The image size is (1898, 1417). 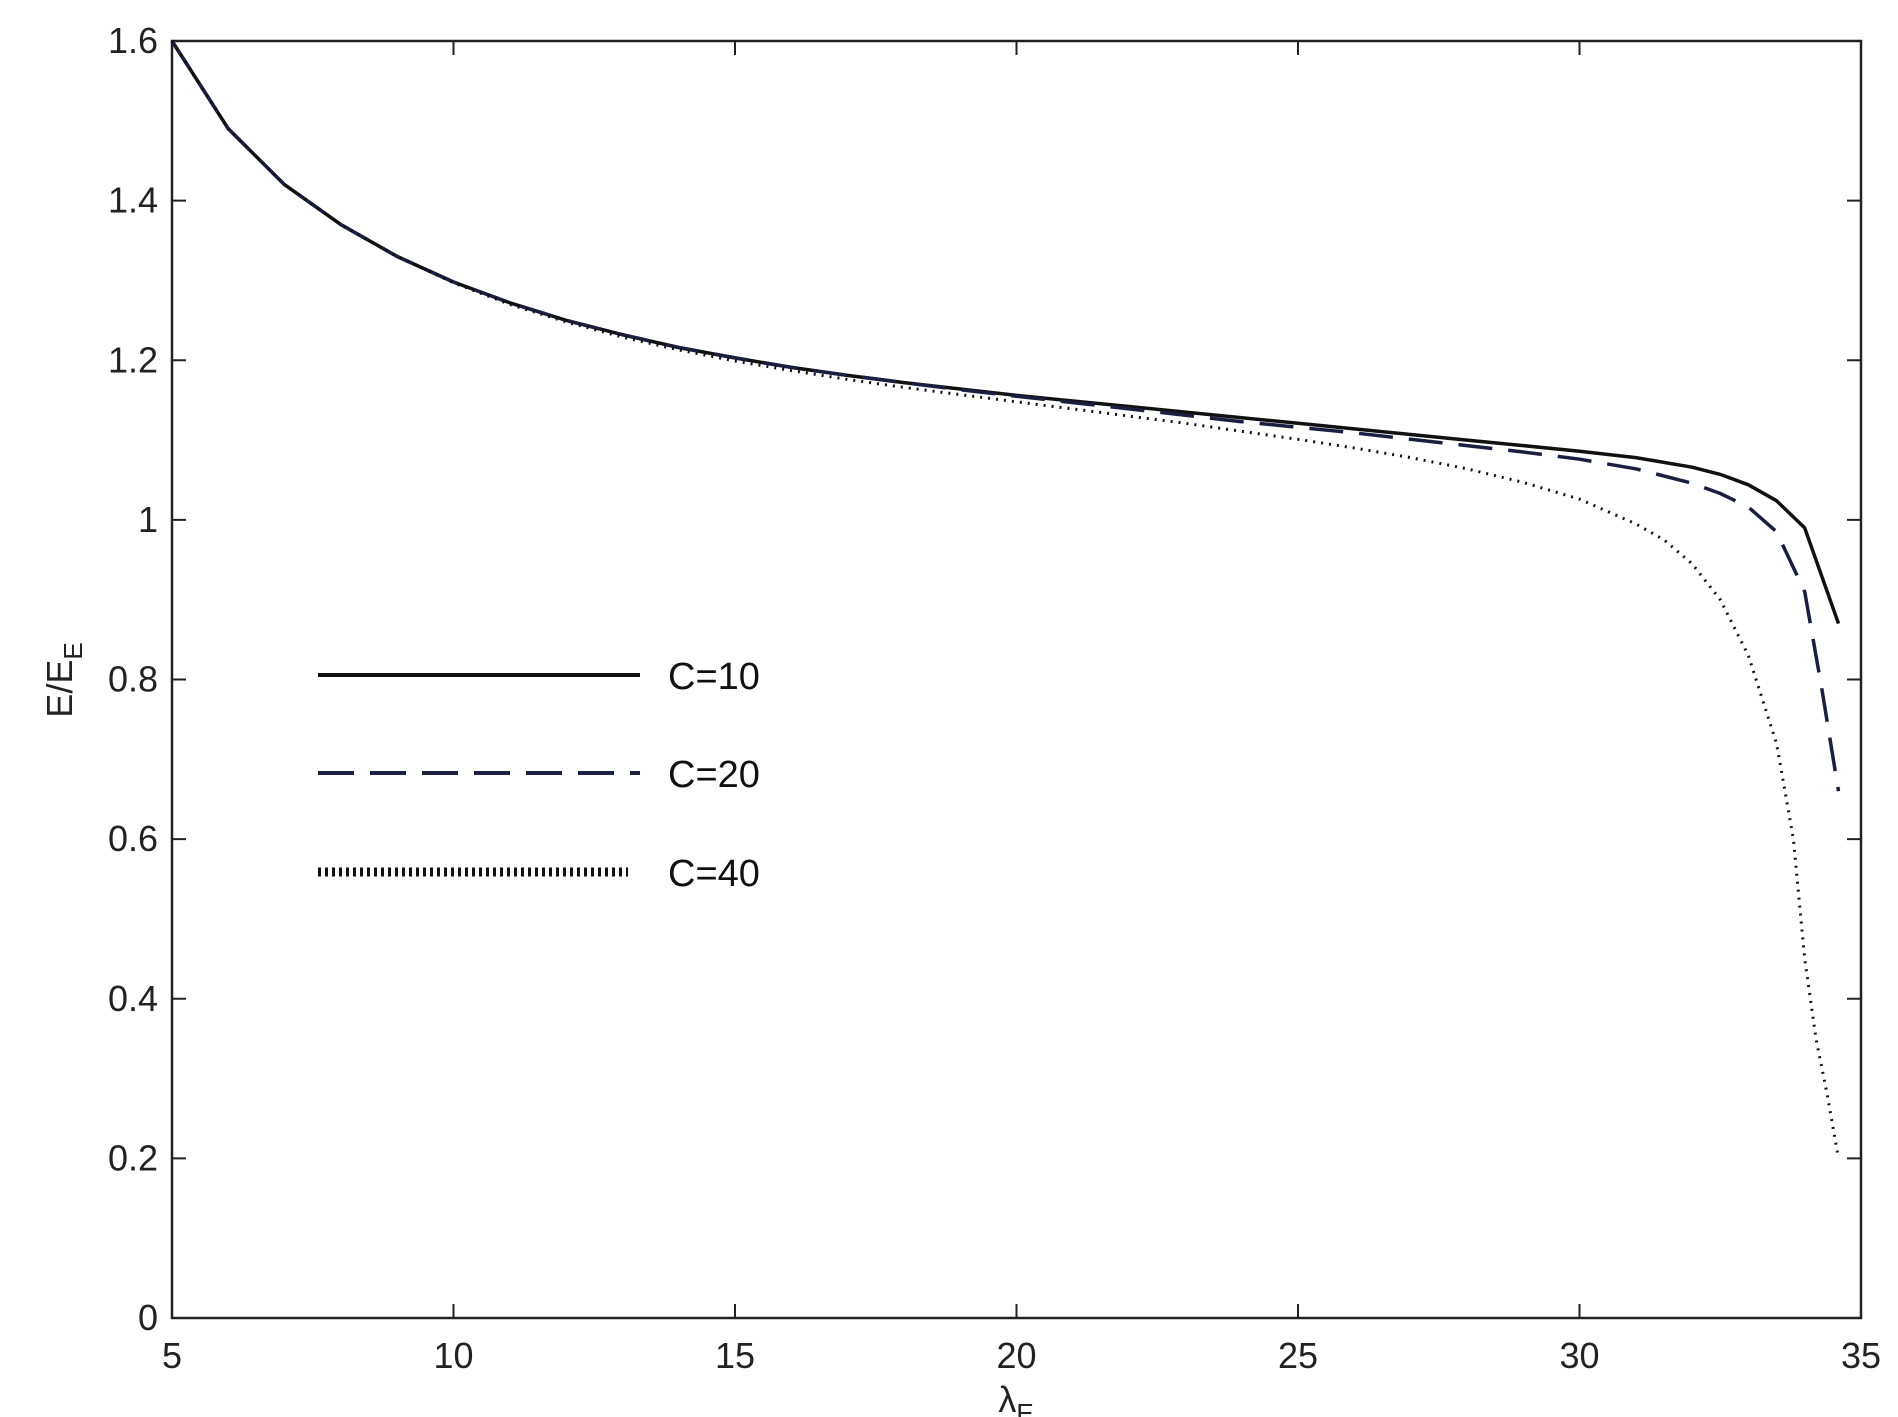 What do you see at coordinates (133, 1157) in the screenshot?
I see `y-tick-label: 0.2` at bounding box center [133, 1157].